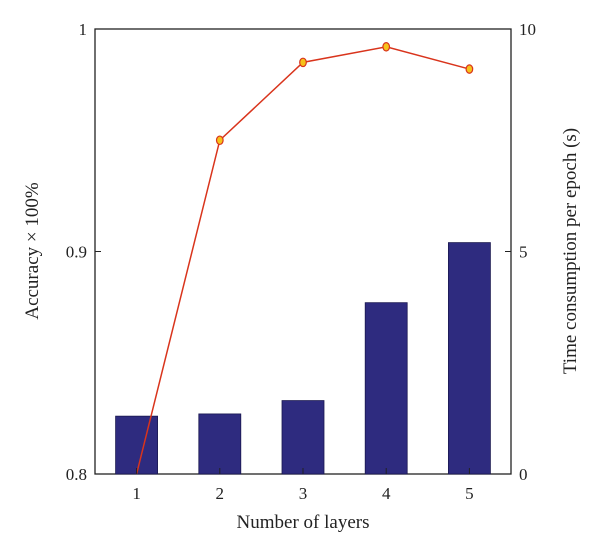 The height and width of the screenshot is (556, 600). I want to click on y-right-tick-label-0: 0, so click(523, 474).